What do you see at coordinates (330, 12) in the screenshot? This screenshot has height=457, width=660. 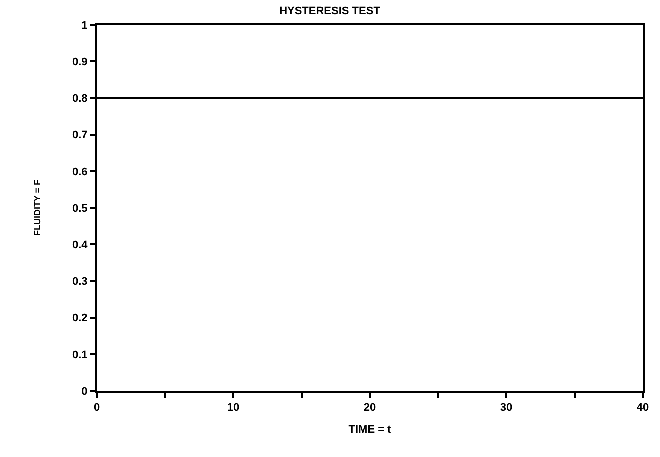 I see `chart-title: HYSTERESIS TEST` at bounding box center [330, 12].